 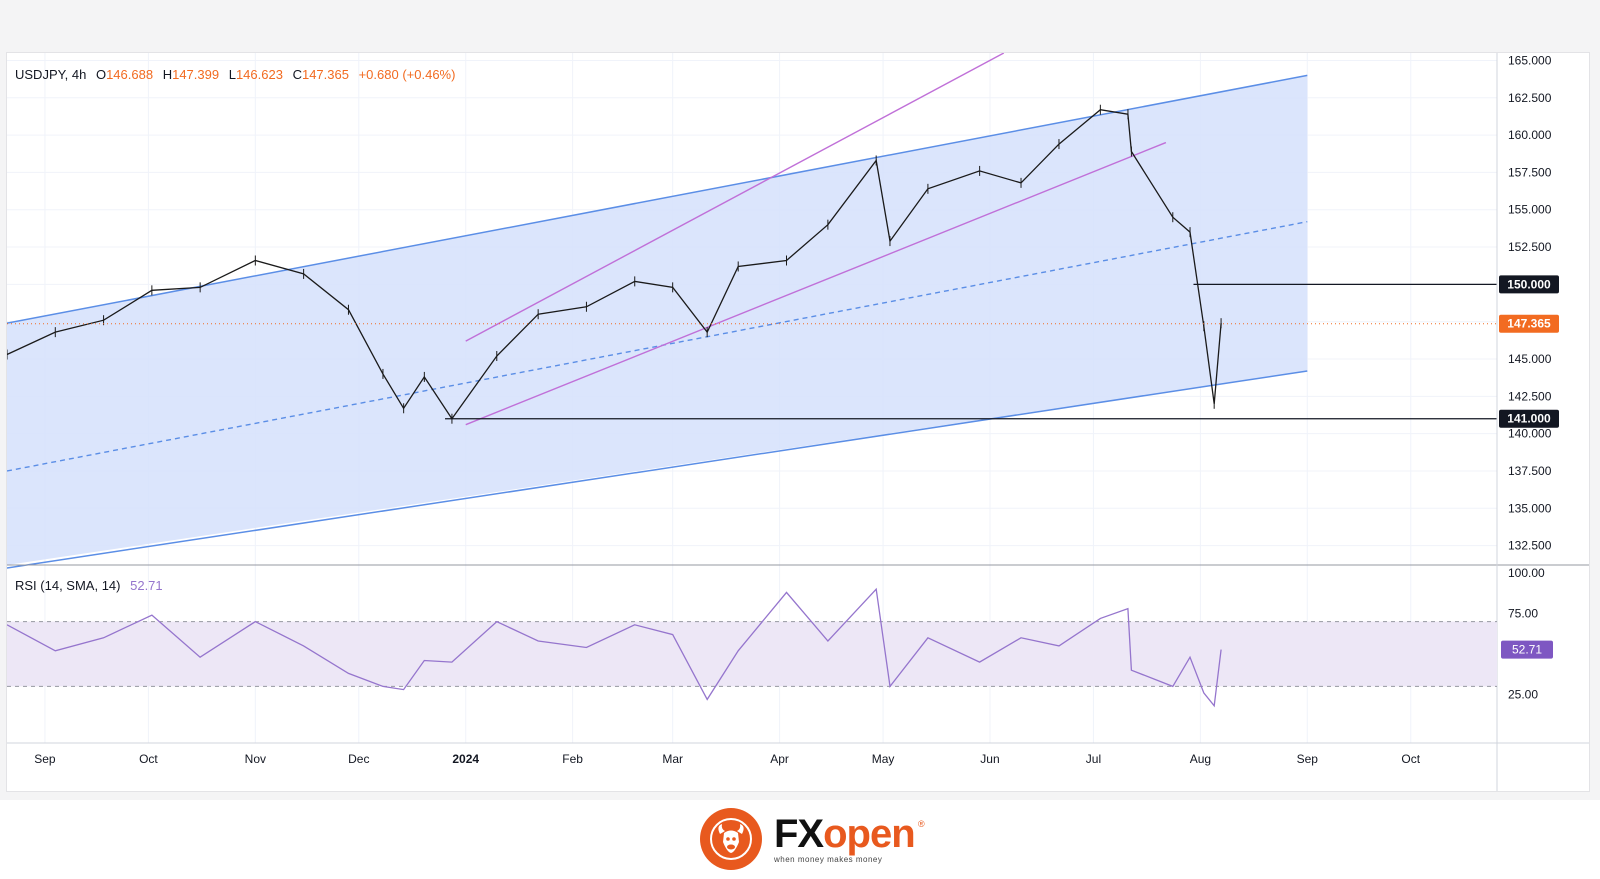 I want to click on registered-mark: ®, so click(x=921, y=824).